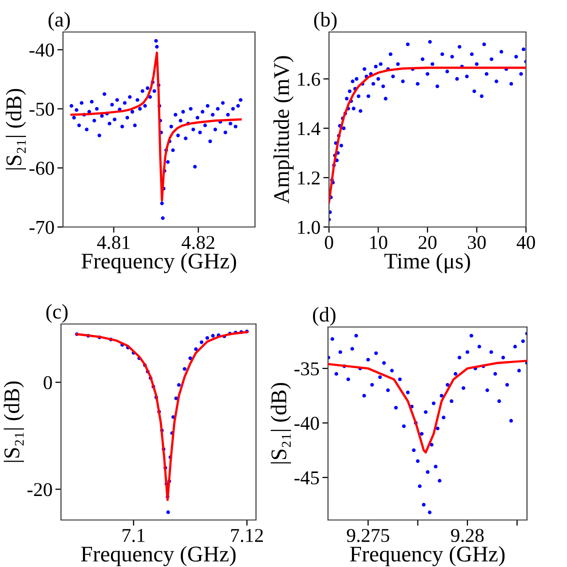 The width and height of the screenshot is (567, 567). I want to click on y-tick-label: 0, so click(48, 383).